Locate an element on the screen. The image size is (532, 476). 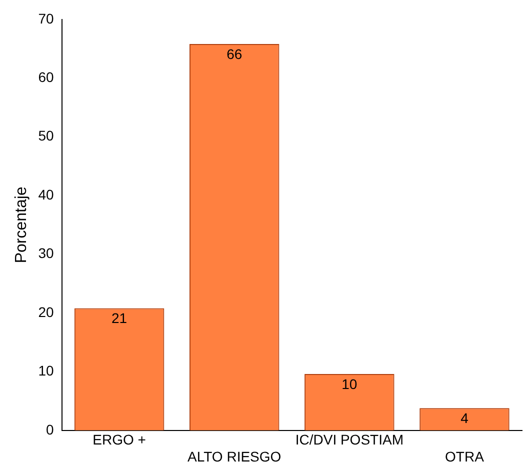
y-axis-title: Porcentaje is located at coordinates (21, 225).